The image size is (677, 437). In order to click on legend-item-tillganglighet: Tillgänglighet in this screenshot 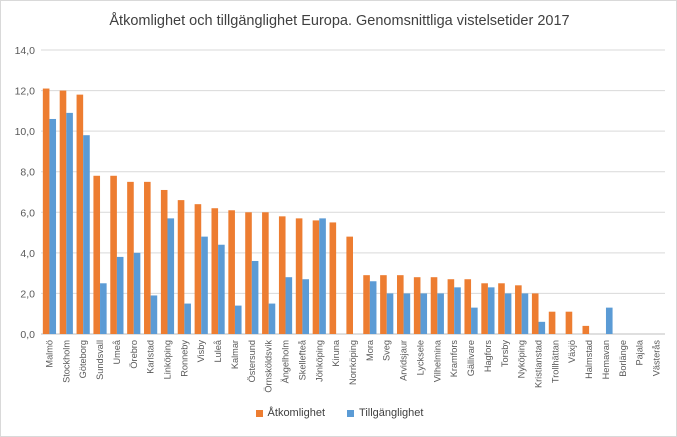, I will do `click(385, 413)`.